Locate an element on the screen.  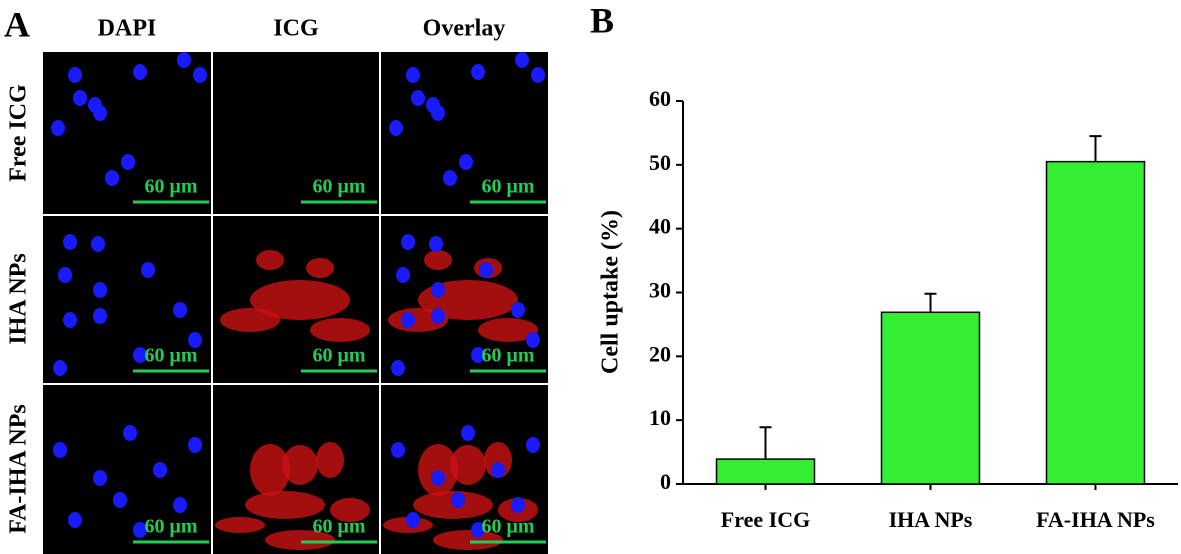
y-axis-label: Cell uptake (%) is located at coordinates (611, 292).